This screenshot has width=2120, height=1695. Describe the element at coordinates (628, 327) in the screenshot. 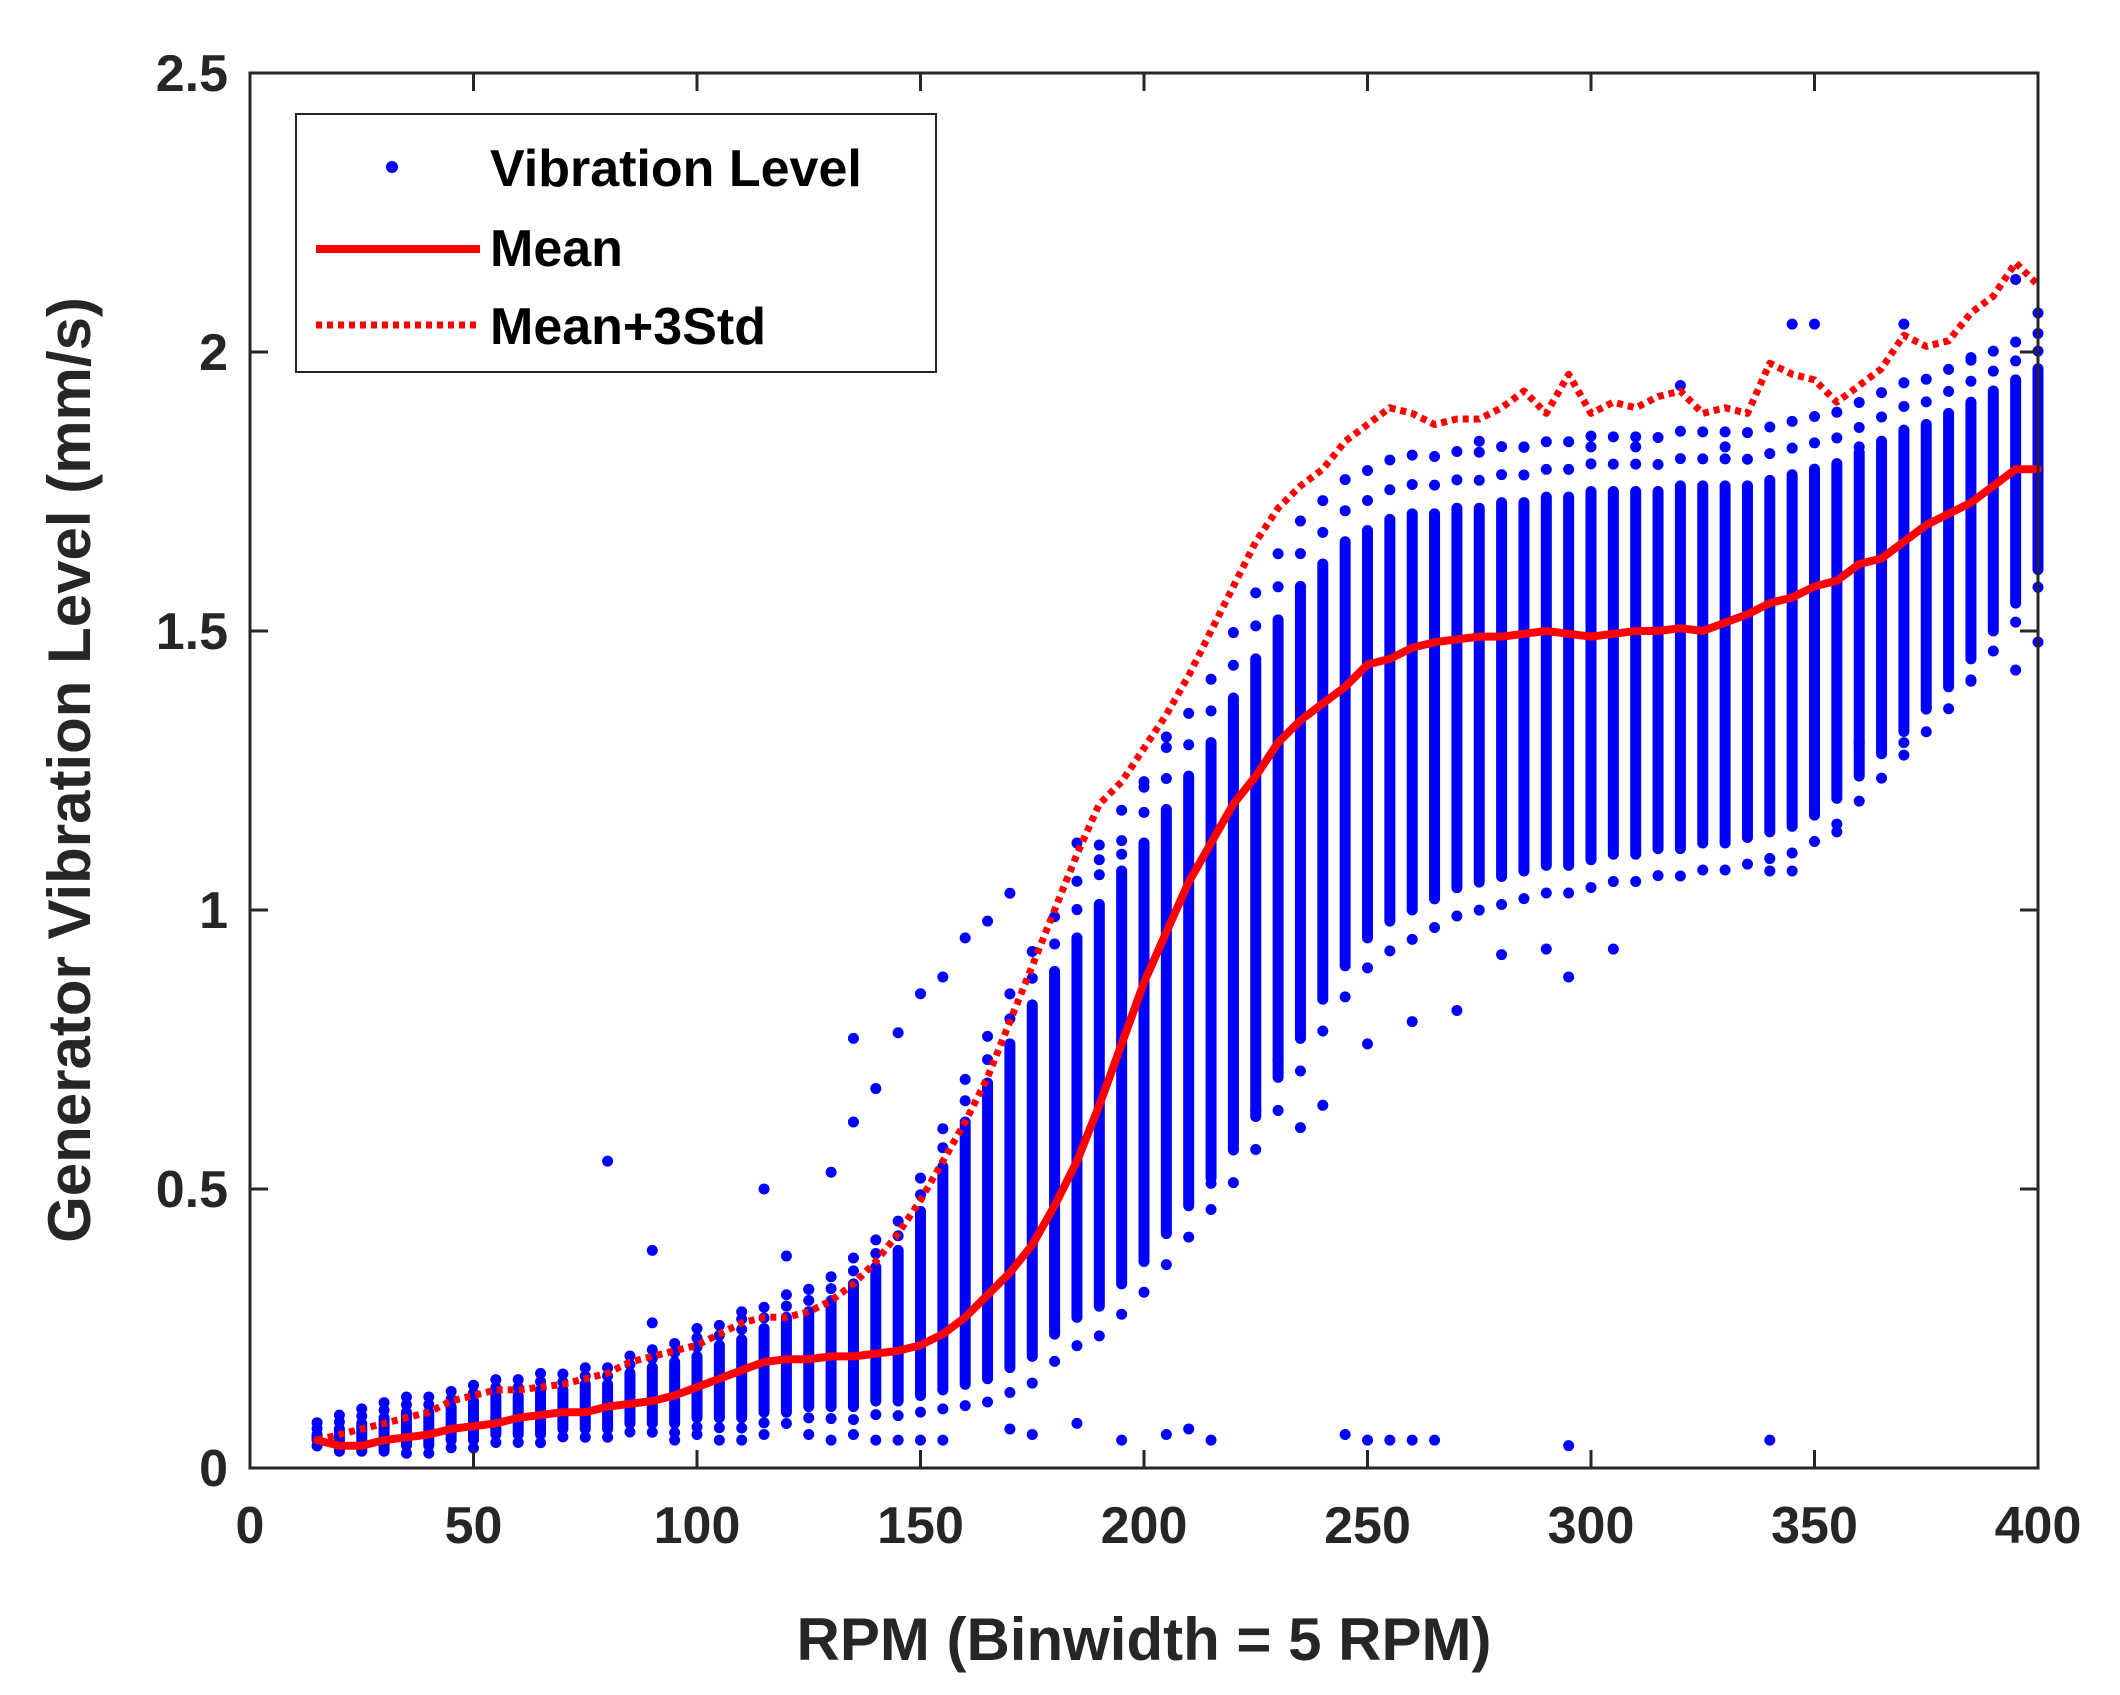

I see `legend-label-mean-plus-3std: Mean+3Std` at that location.